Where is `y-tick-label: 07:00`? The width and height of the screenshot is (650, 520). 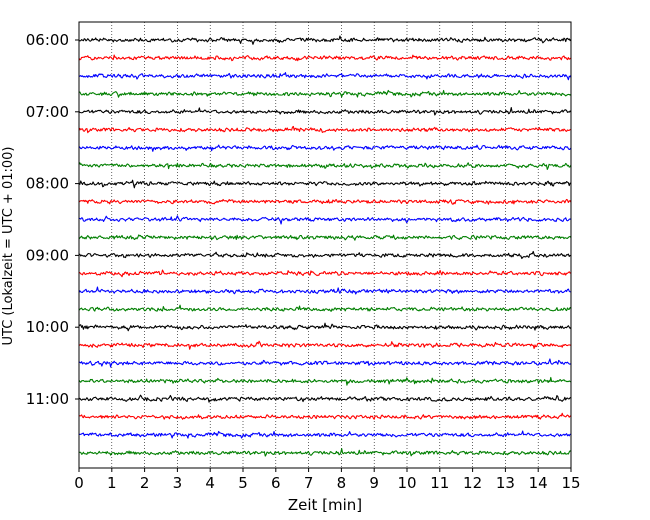 y-tick-label: 07:00 is located at coordinates (47, 112).